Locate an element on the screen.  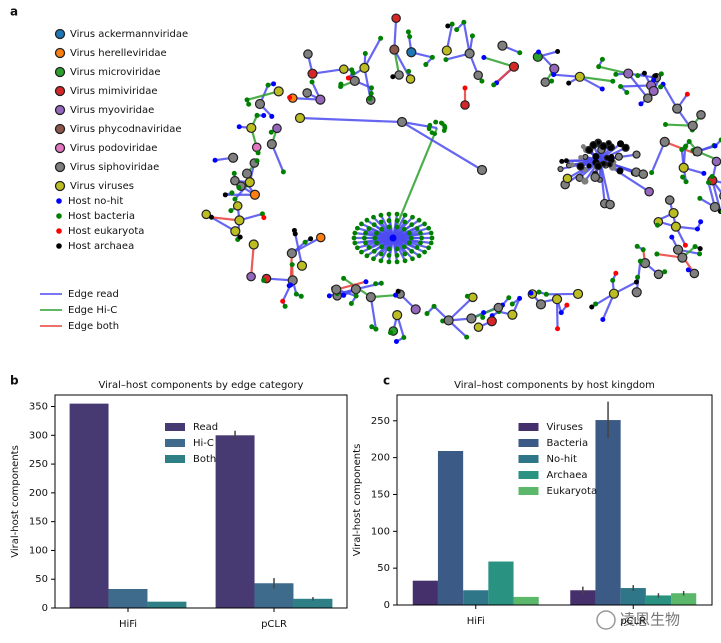
legend-label: Virus viruses is located at coordinates (102, 186).